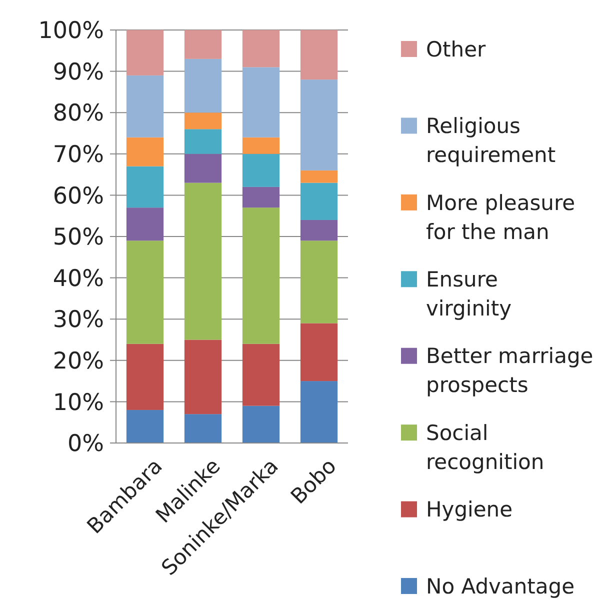 The image size is (613, 604). I want to click on legend-label: Social recognition, so click(485, 447).